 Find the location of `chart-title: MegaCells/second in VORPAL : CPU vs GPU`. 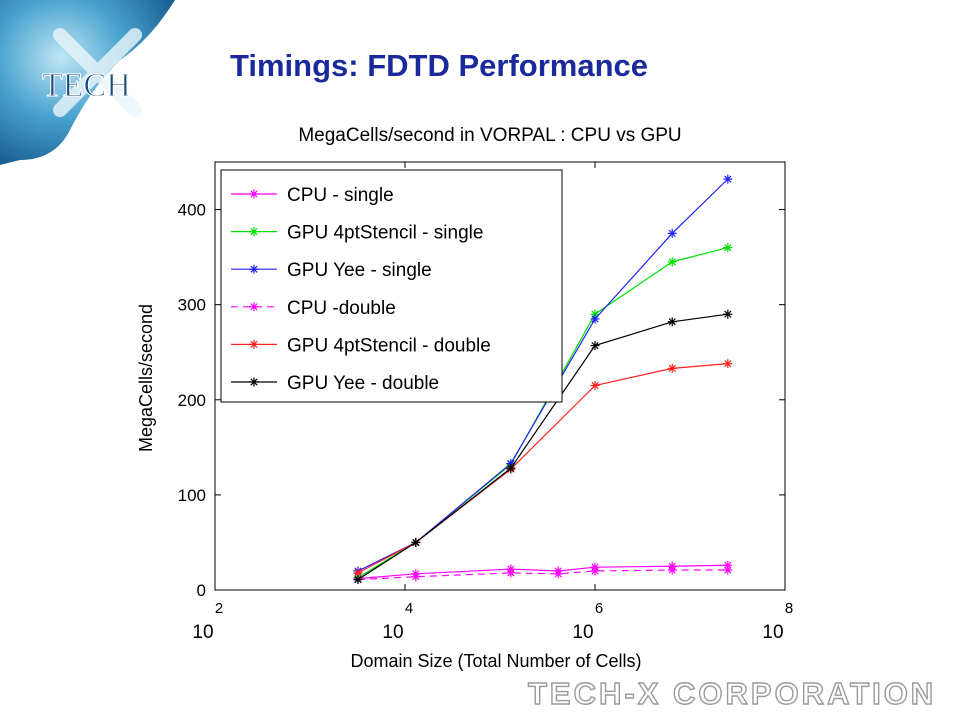

chart-title: MegaCells/second in VORPAL : CPU vs GPU is located at coordinates (489, 135).